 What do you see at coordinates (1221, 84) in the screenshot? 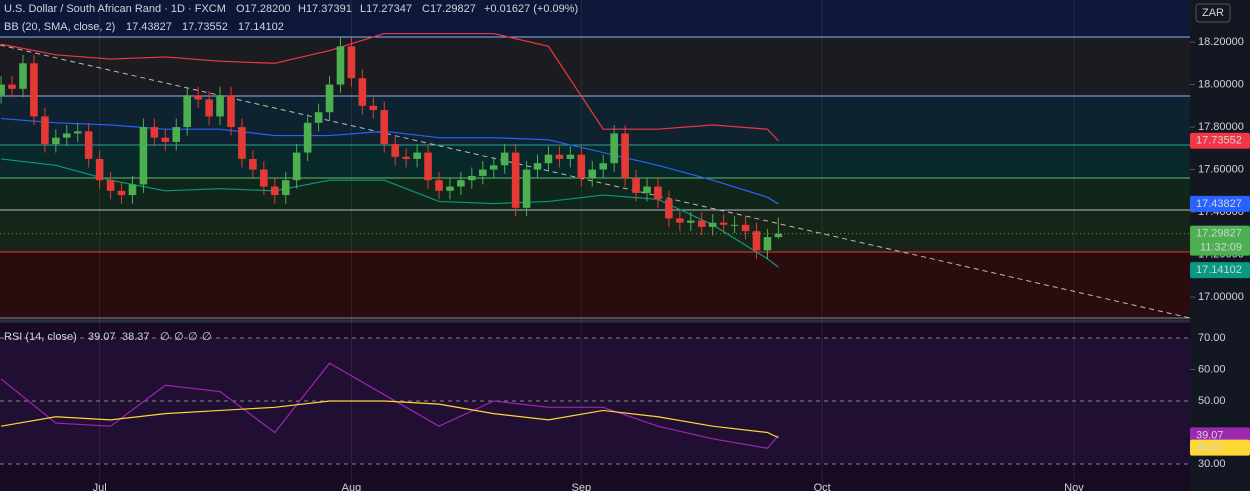
I see `y-tick-label: 18.00000` at bounding box center [1221, 84].